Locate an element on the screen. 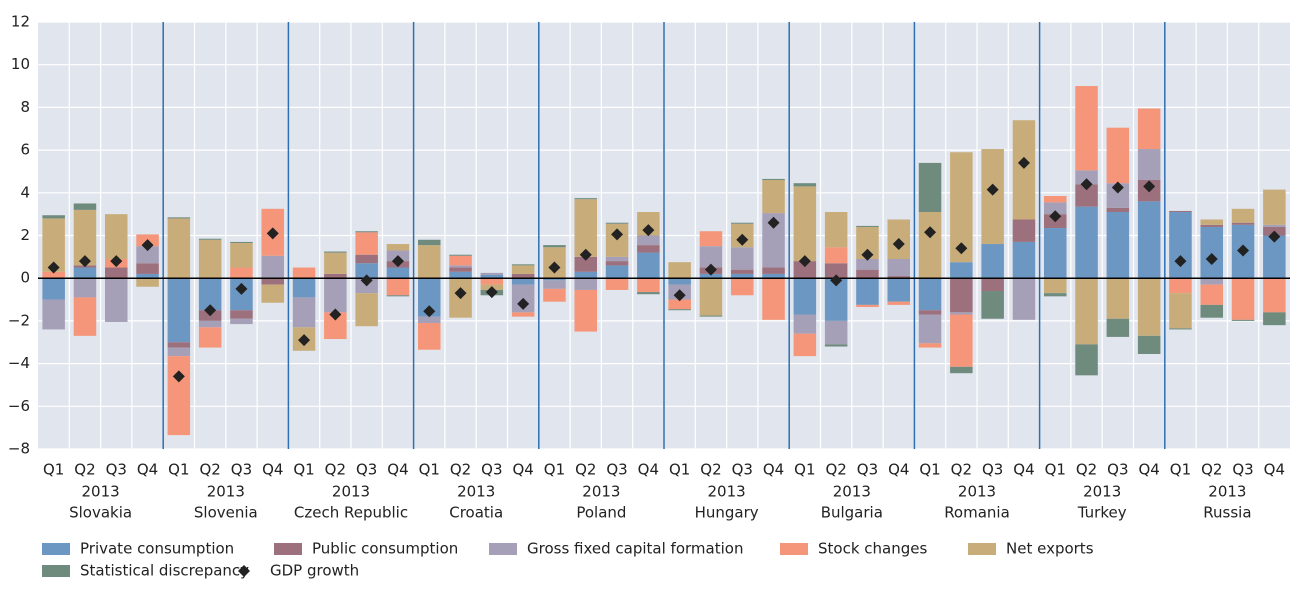 The image size is (1295, 610). legend-marker is located at coordinates (244, 571).